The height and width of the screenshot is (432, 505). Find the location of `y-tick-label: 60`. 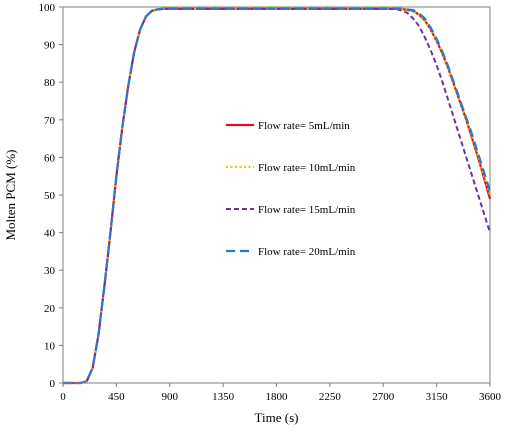

y-tick-label: 60 is located at coordinates (50, 158).